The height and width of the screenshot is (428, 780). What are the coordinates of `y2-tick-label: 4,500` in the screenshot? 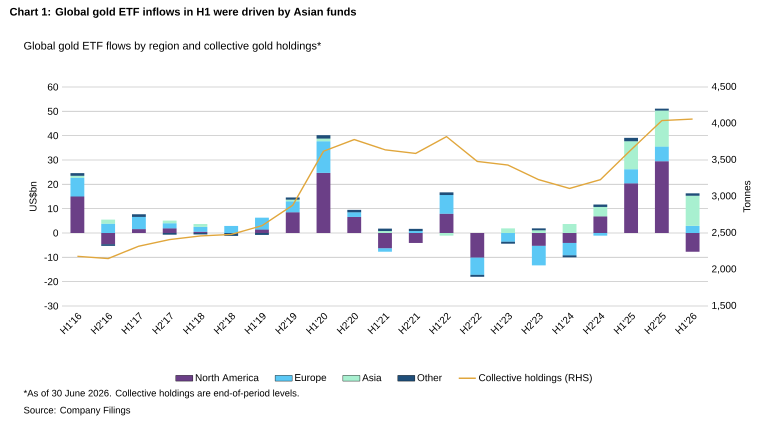 It's located at (724, 87).